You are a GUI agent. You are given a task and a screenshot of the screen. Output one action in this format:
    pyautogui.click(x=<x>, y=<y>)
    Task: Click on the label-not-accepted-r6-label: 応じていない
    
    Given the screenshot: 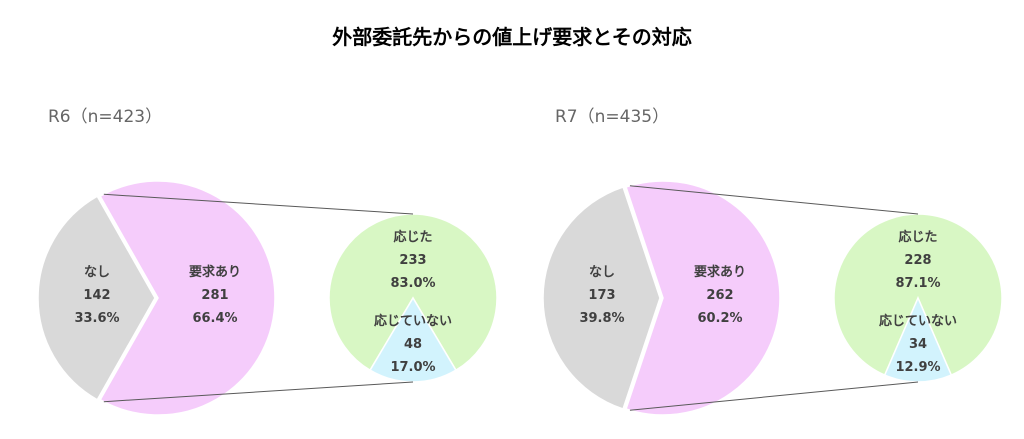 What is the action you would take?
    pyautogui.click(x=413, y=321)
    